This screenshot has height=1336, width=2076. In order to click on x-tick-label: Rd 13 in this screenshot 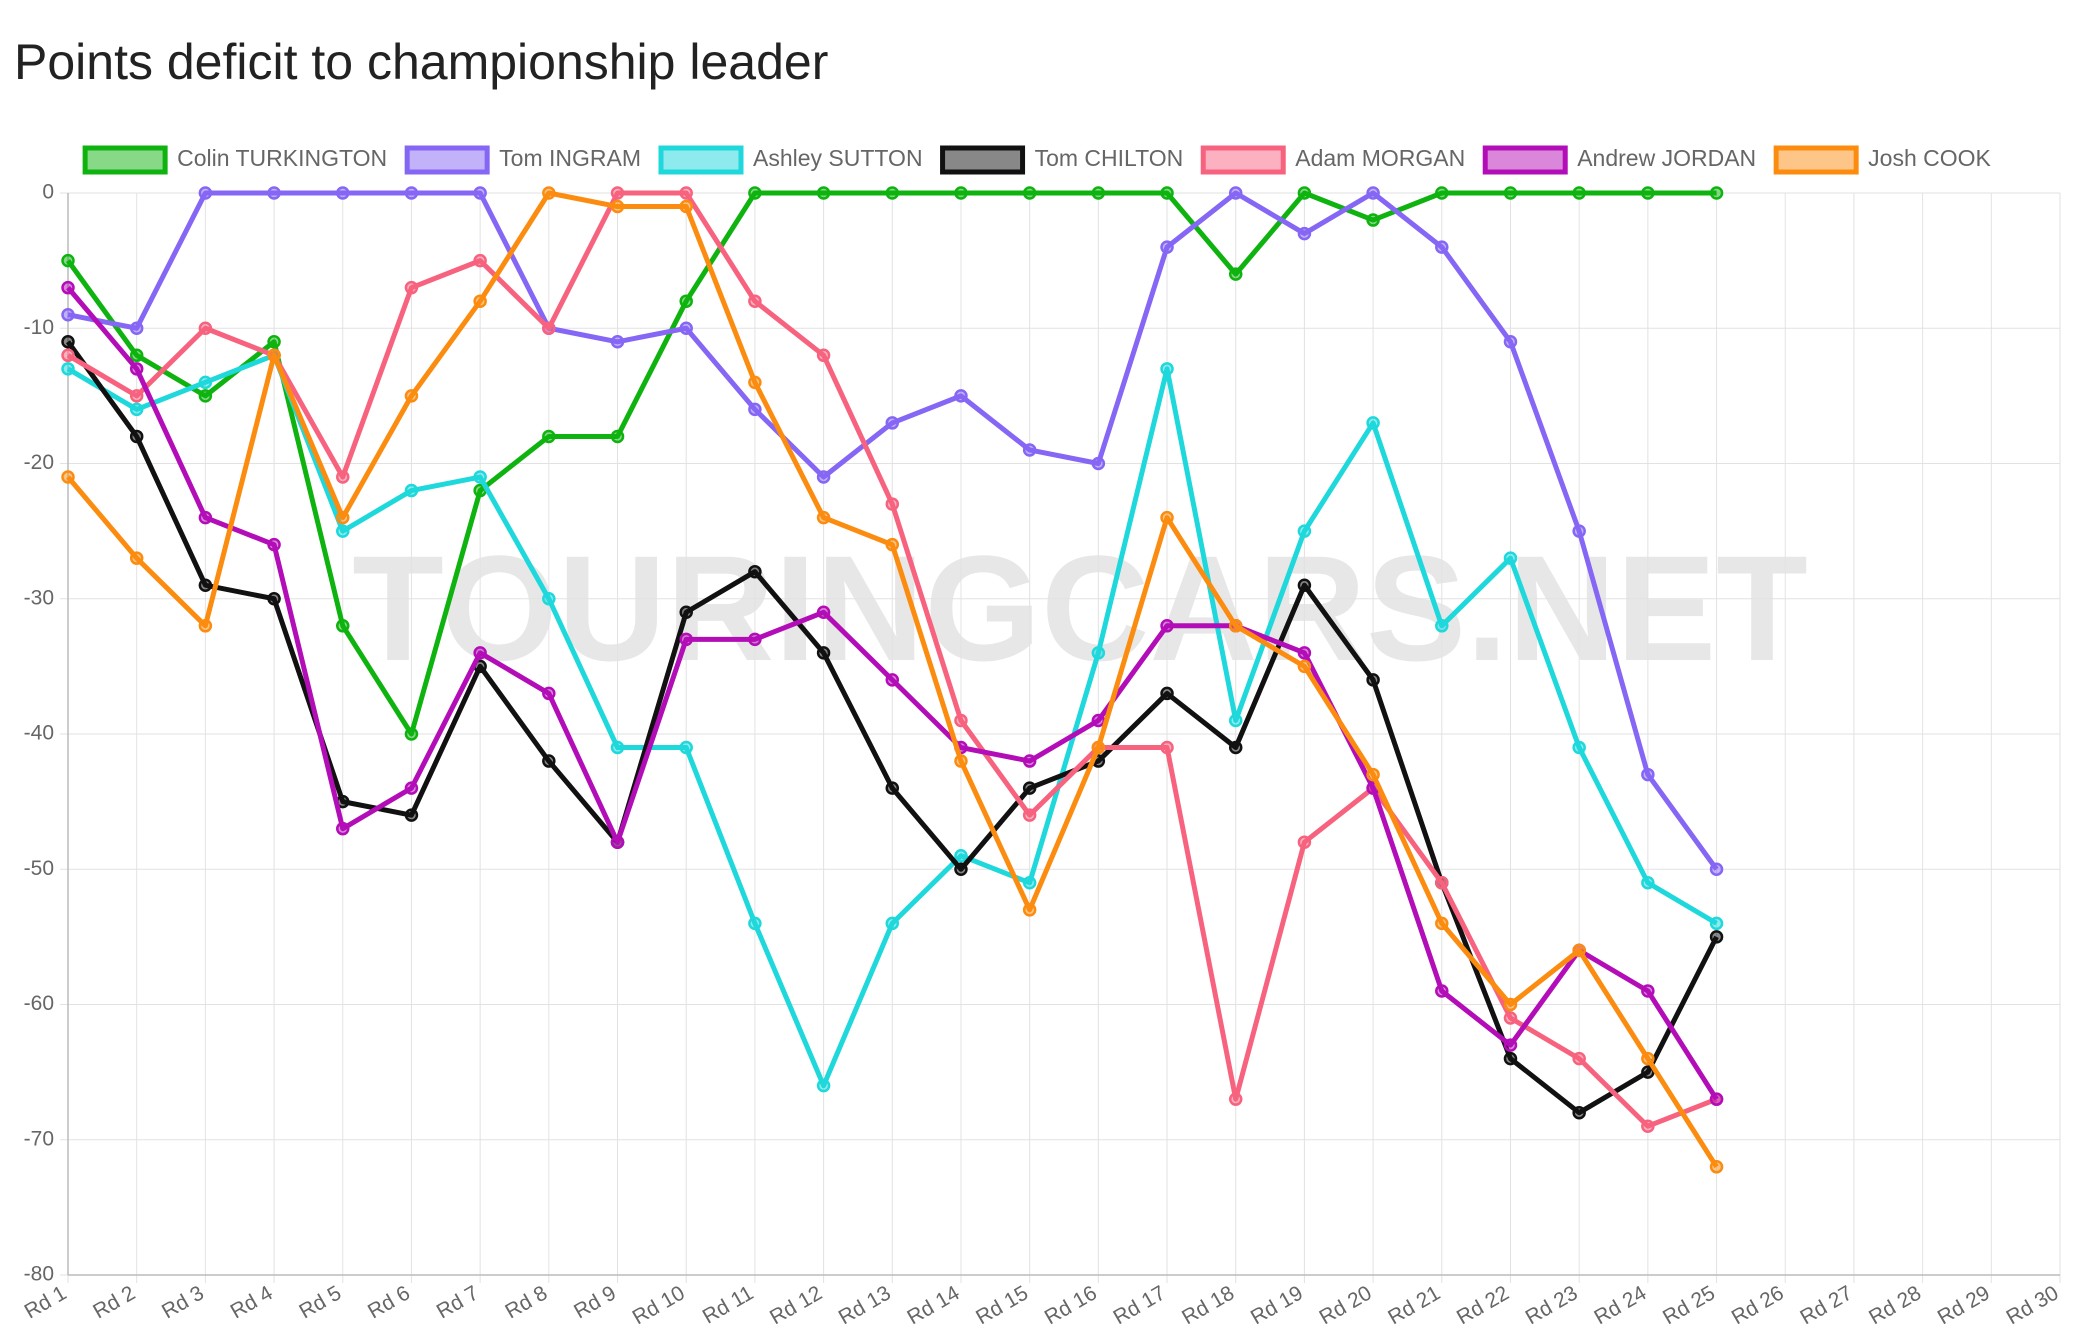, I will do `click(865, 1305)`.